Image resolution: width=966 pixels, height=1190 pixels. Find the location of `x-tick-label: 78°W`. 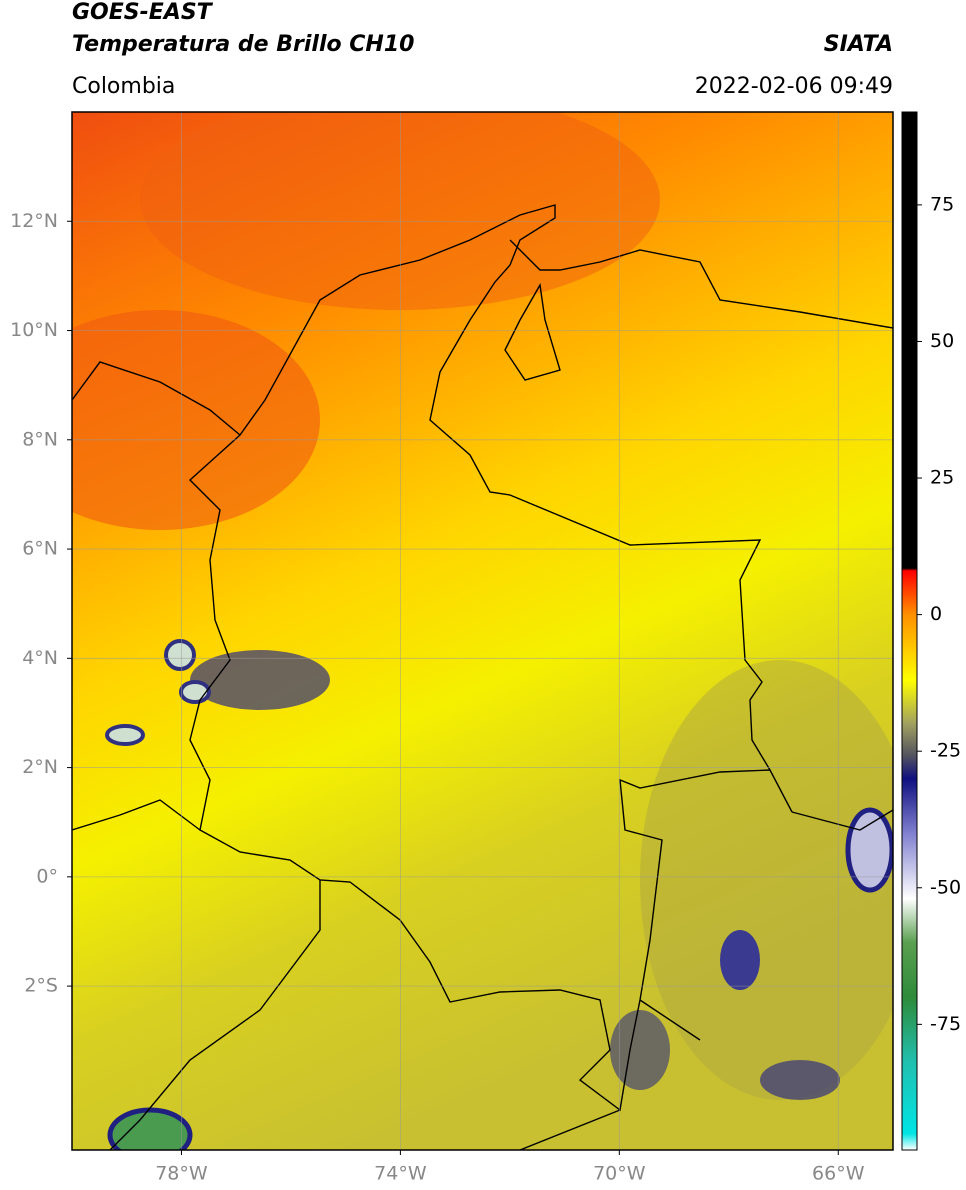

x-tick-label: 78°W is located at coordinates (181, 1174).